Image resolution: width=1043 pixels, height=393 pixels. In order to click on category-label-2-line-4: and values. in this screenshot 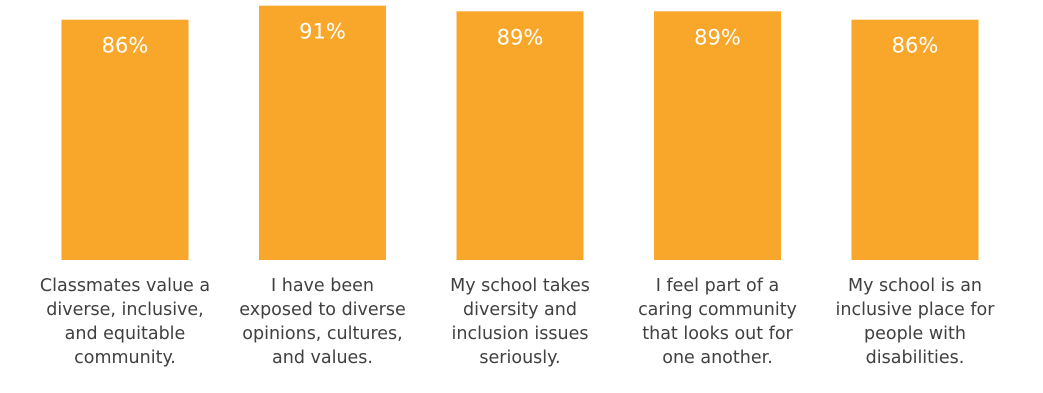, I will do `click(322, 358)`.